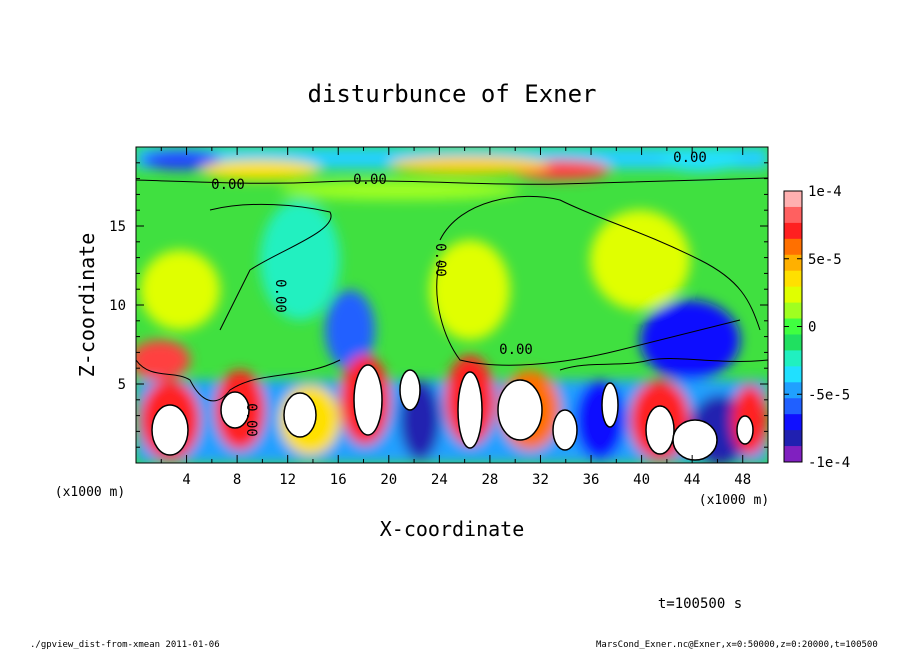 This screenshot has width=904, height=654. What do you see at coordinates (117, 227) in the screenshot?
I see `y-tick-label: 15` at bounding box center [117, 227].